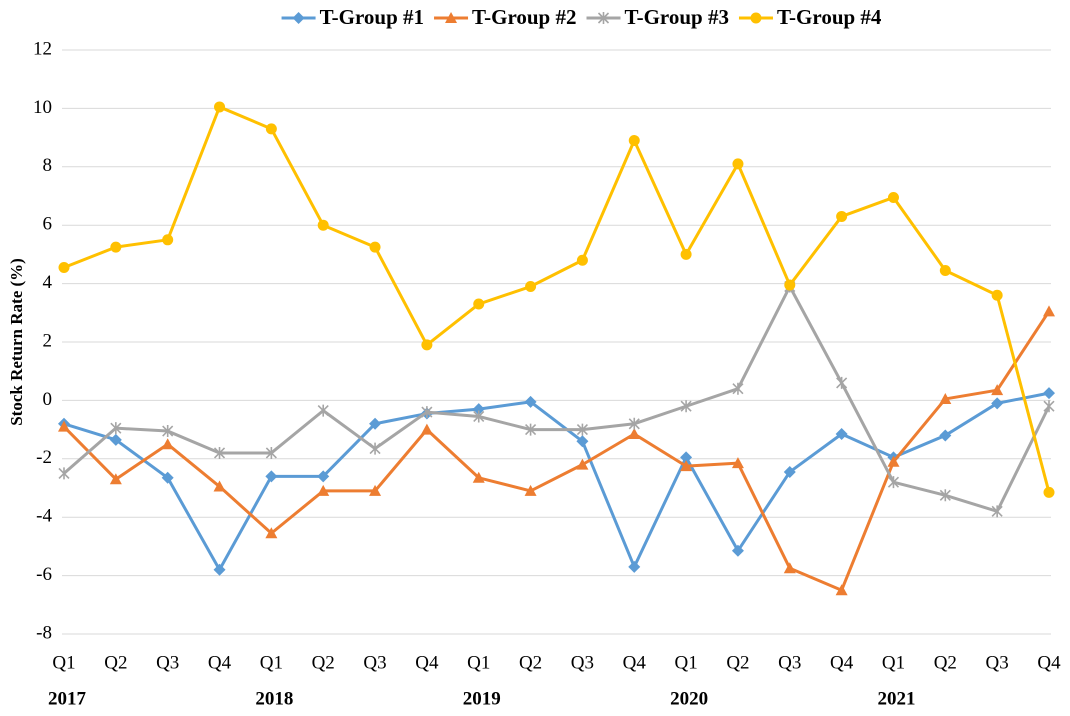 This screenshot has height=716, width=1070. What do you see at coordinates (581, 17) in the screenshot?
I see `legend: T-Group #1 T-Group #2 T-Group #3 T-Group #4` at bounding box center [581, 17].